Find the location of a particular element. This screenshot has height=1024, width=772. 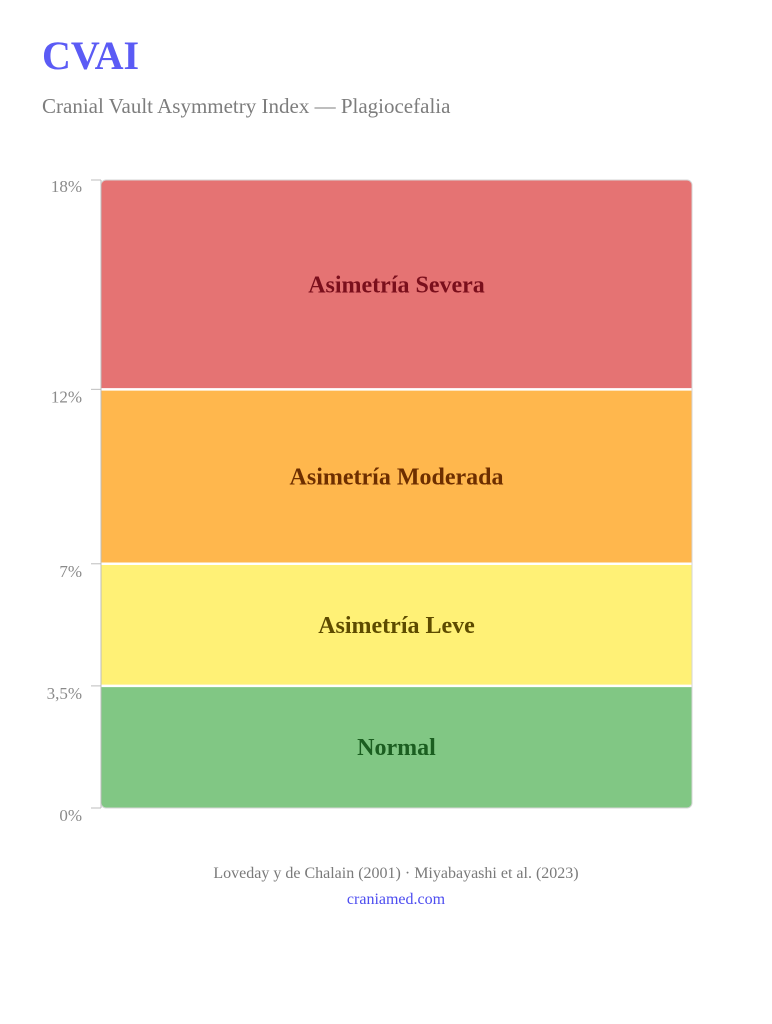

y-tick-label: 3,5% is located at coordinates (64, 693).